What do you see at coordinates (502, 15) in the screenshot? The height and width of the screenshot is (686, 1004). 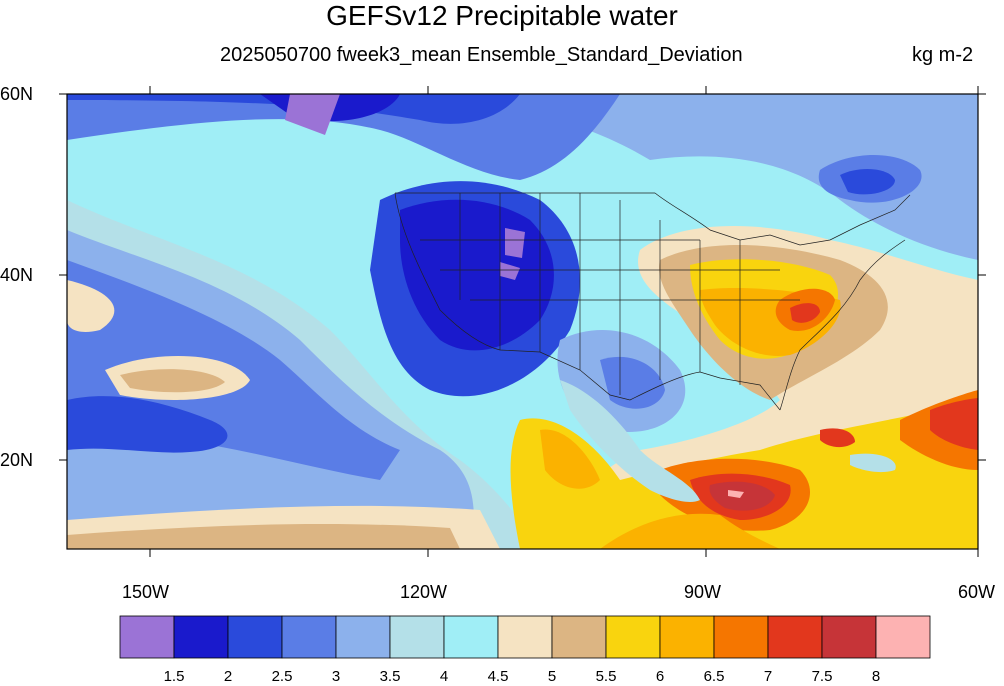 I see `map-title: GEFSv12 Precipitable water` at bounding box center [502, 15].